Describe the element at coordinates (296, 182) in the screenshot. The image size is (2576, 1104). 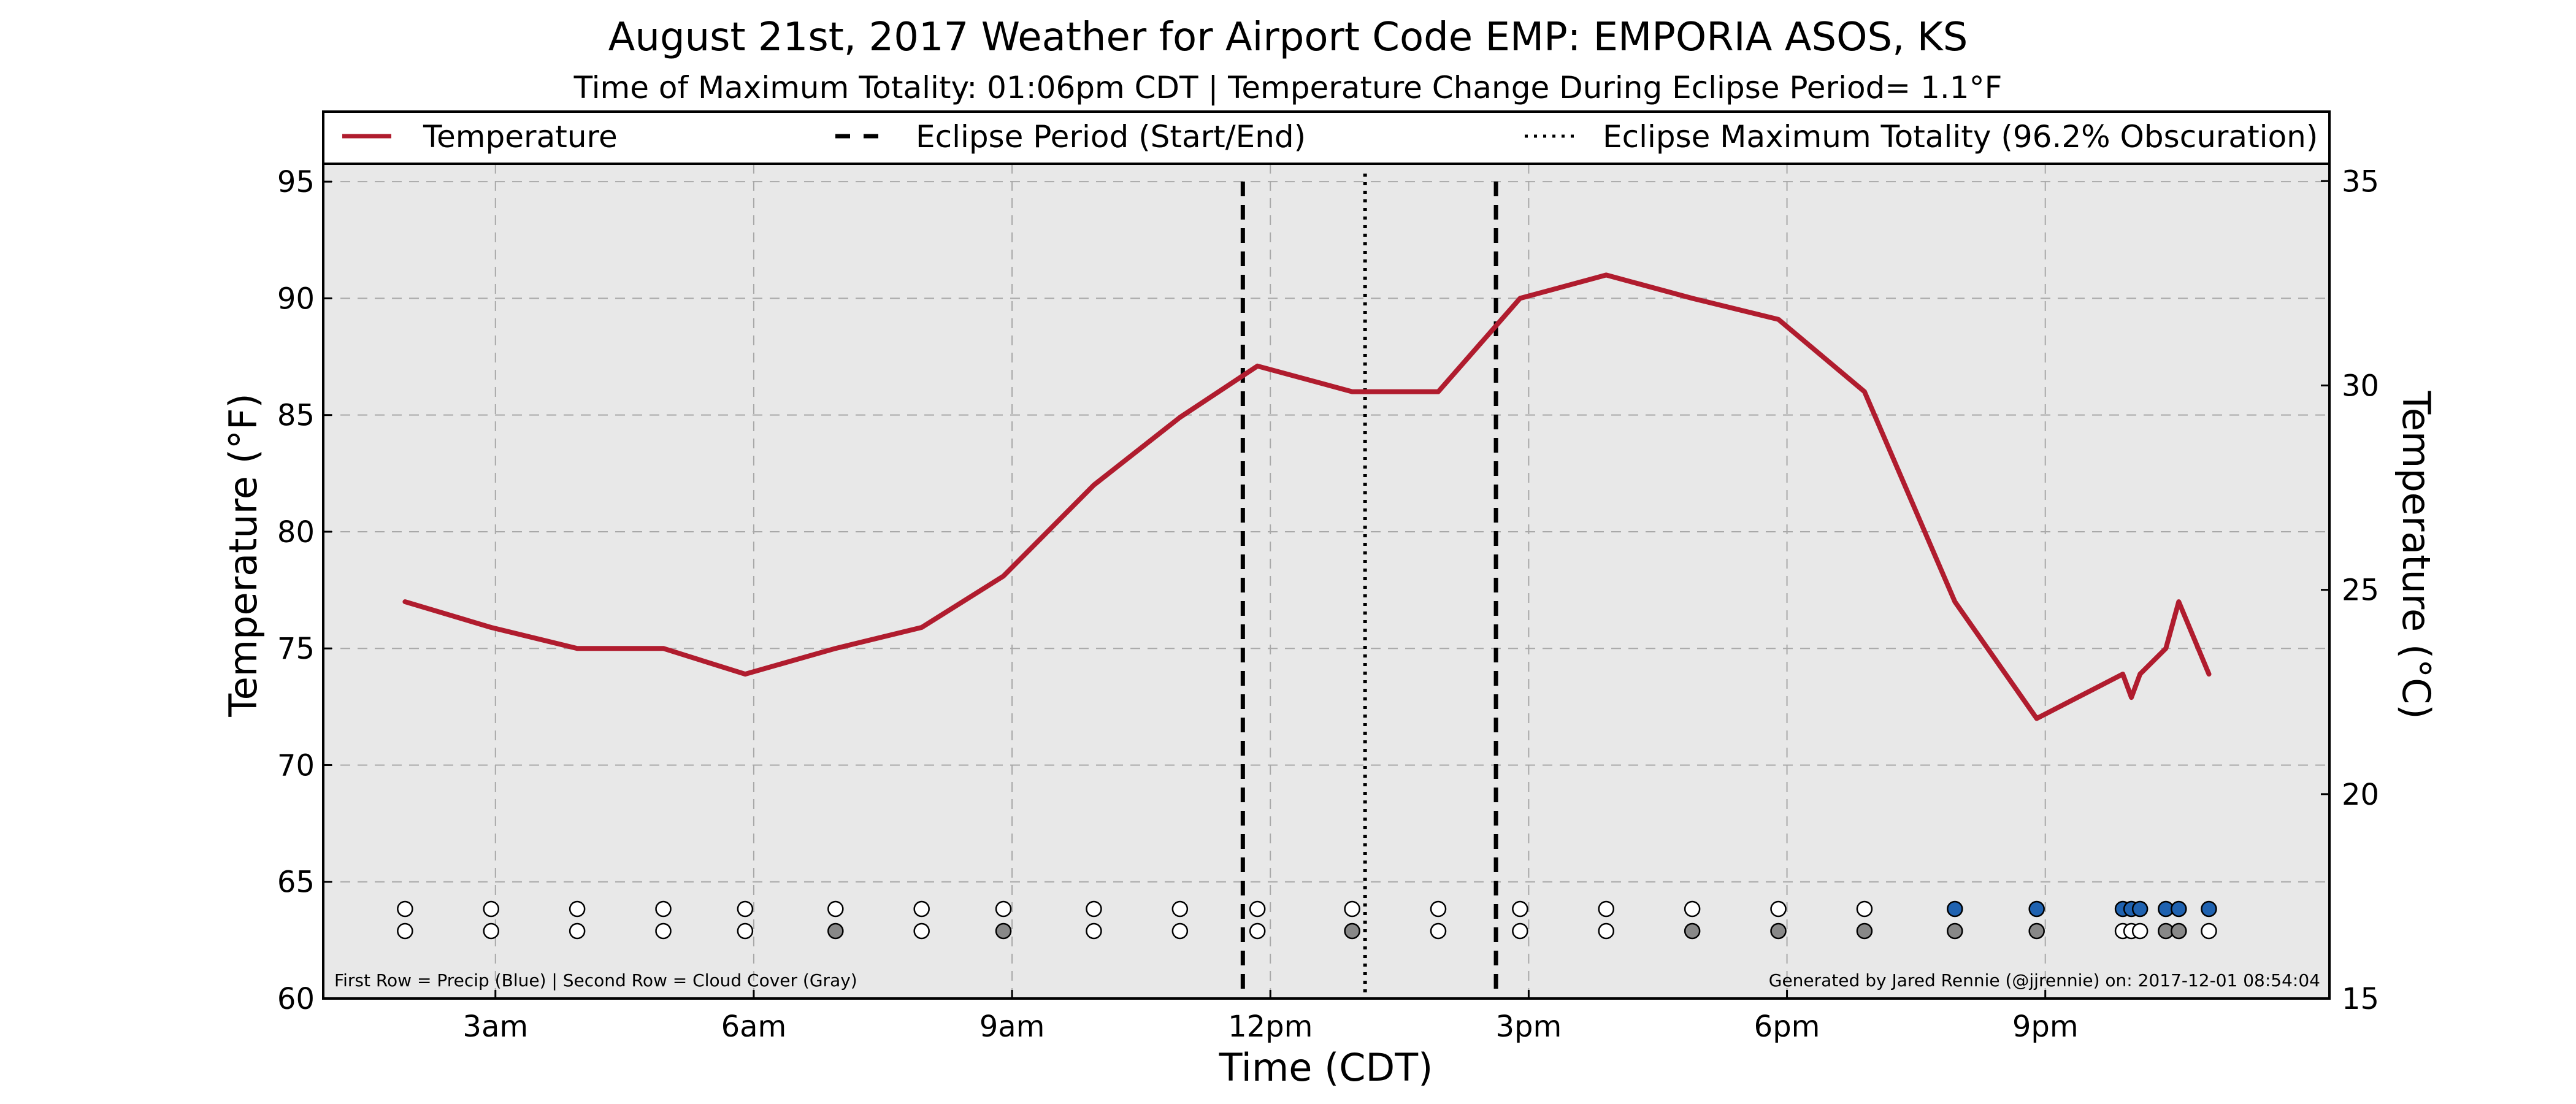
I see `y-tick-label: 95` at that location.